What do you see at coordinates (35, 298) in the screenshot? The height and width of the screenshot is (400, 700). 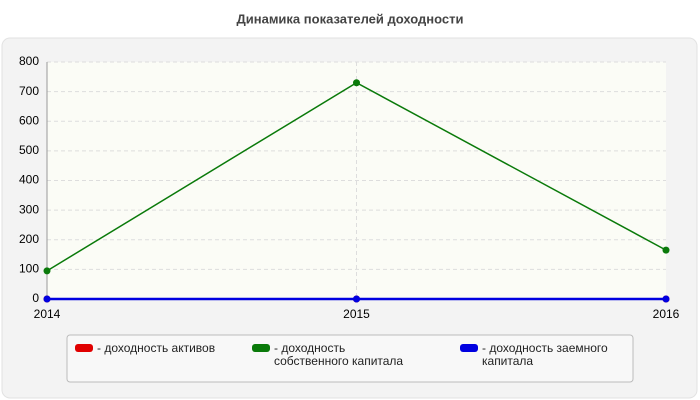 I see `y-tick-label: 0` at bounding box center [35, 298].